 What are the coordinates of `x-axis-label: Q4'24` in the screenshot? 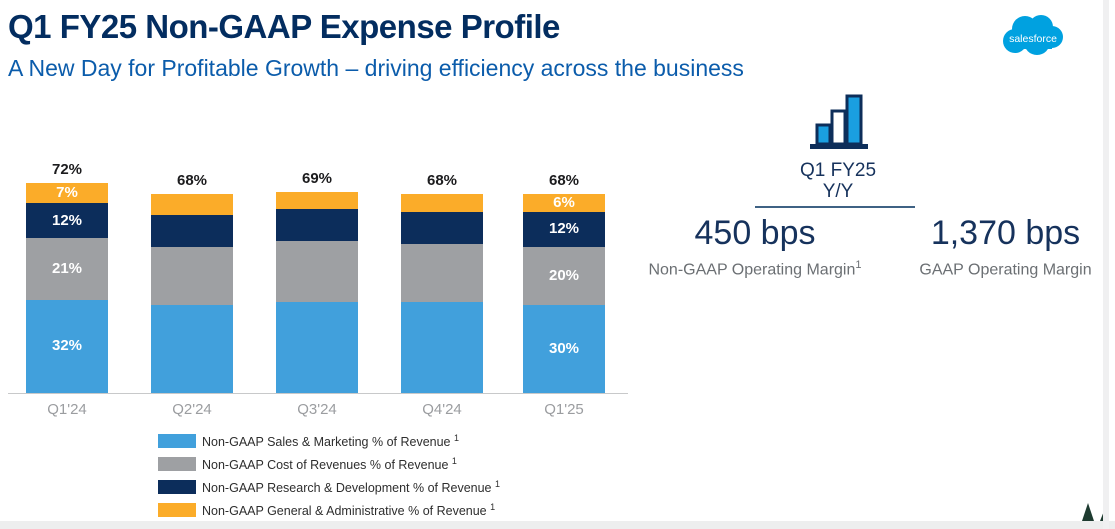 It's located at (442, 409).